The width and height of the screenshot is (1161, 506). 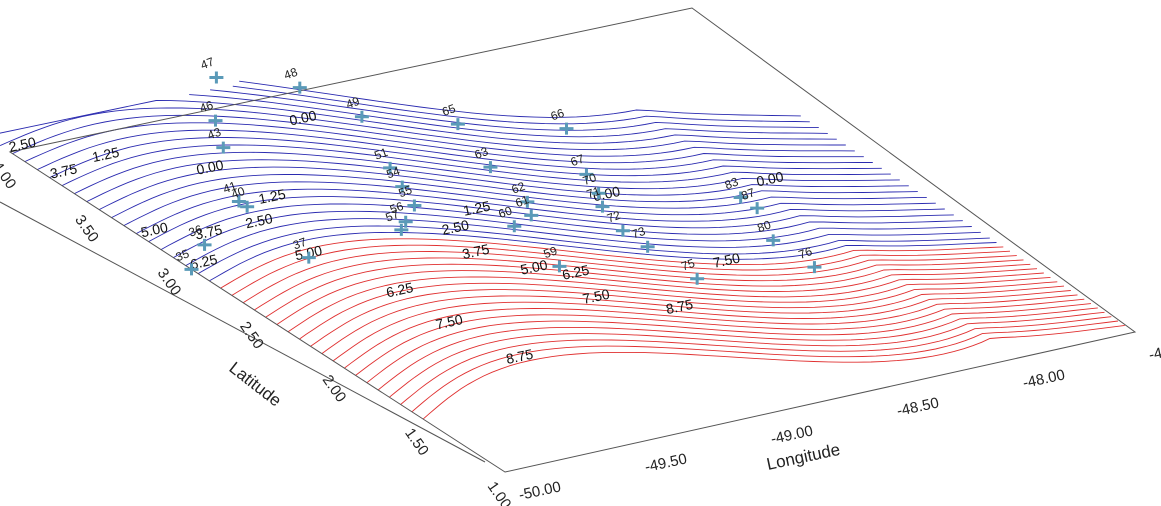 I want to click on station-marker: 48, so click(x=294, y=79).